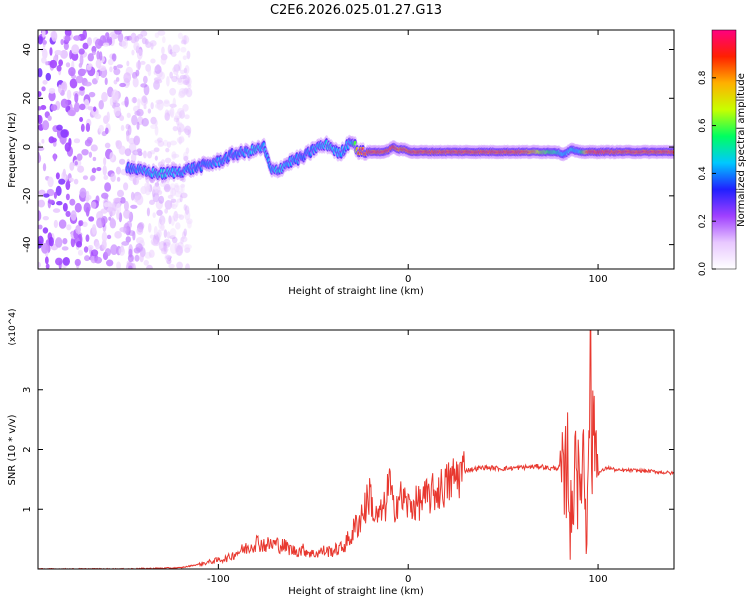 This screenshot has width=750, height=600. Describe the element at coordinates (27, 98) in the screenshot. I see `y-tick-label: 20` at that location.